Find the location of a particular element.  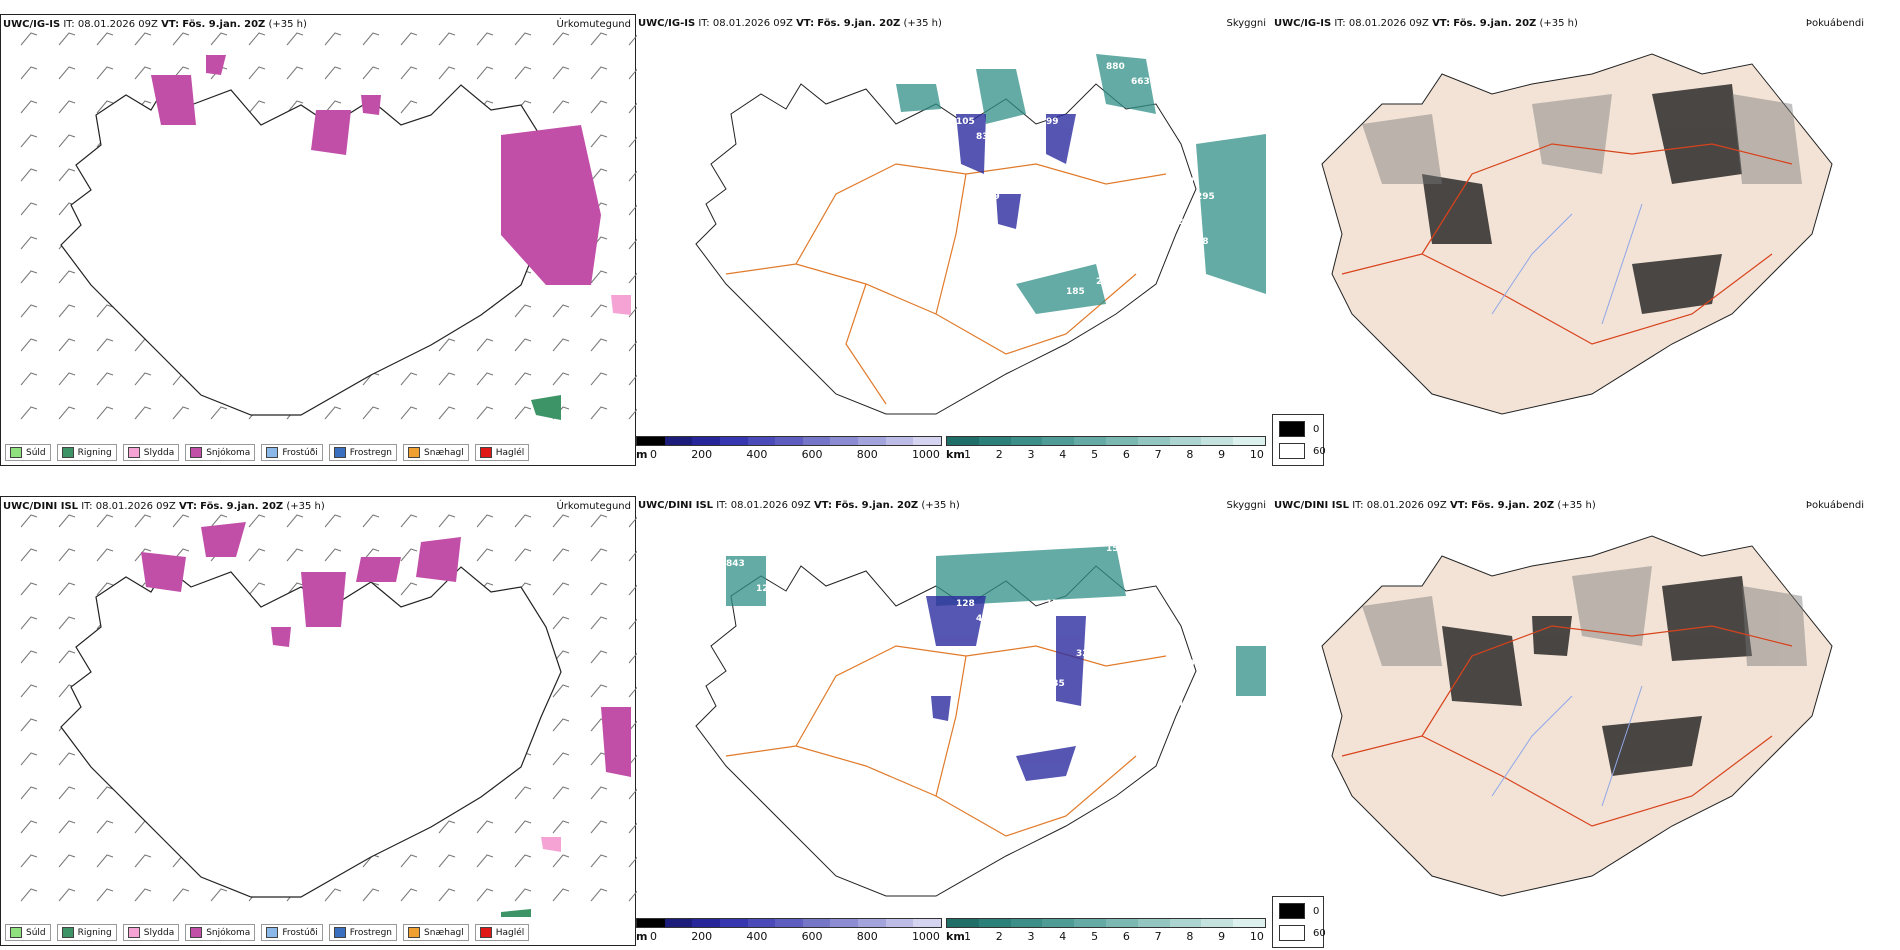

cloud-areas-teal is located at coordinates (1081, 184).